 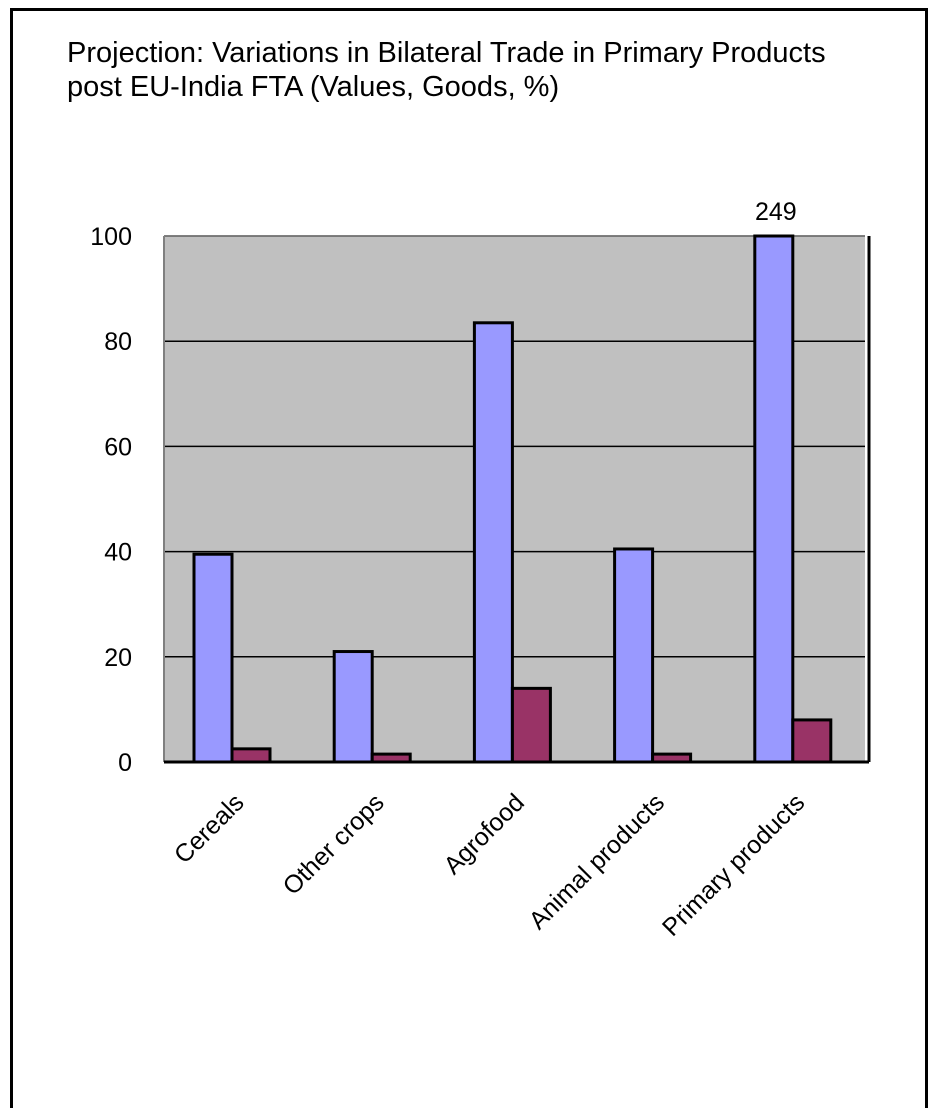 What do you see at coordinates (118, 658) in the screenshot?
I see `y-tick-label: 20` at bounding box center [118, 658].